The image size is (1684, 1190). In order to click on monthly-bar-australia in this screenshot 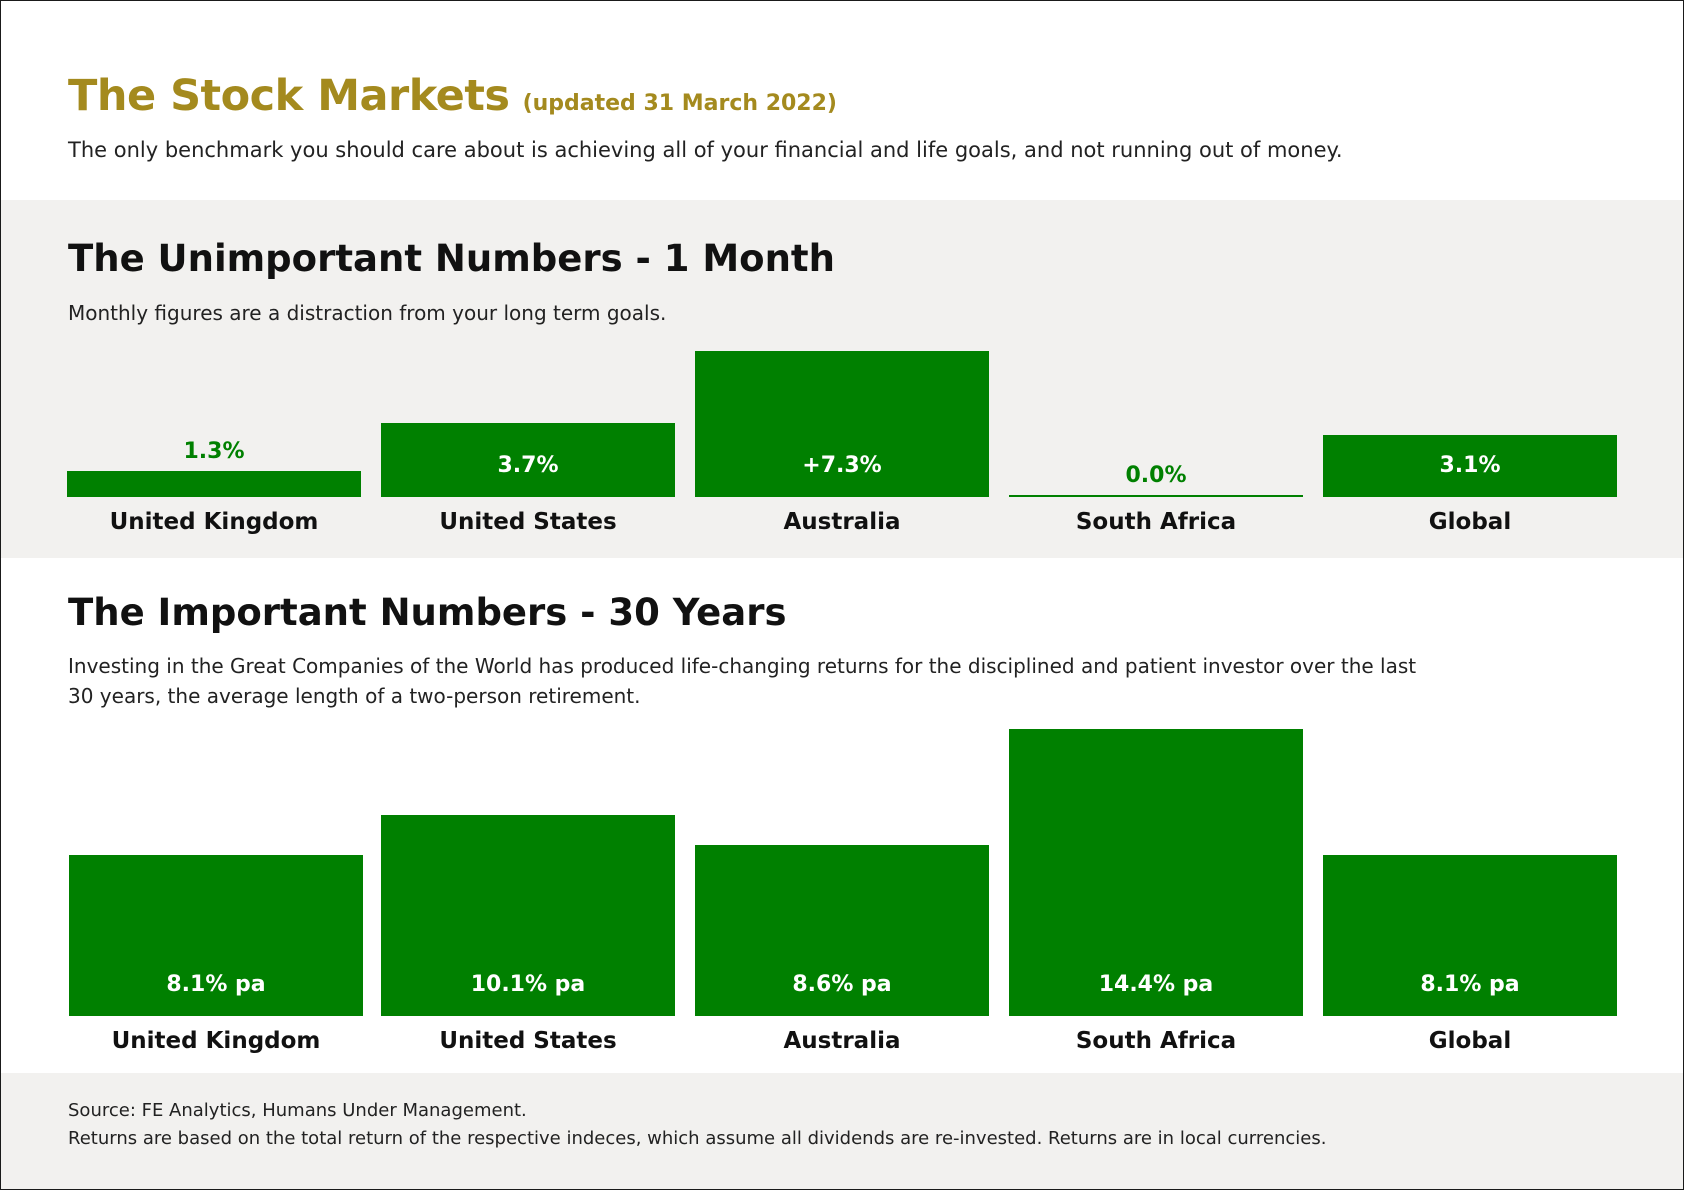, I will do `click(842, 424)`.